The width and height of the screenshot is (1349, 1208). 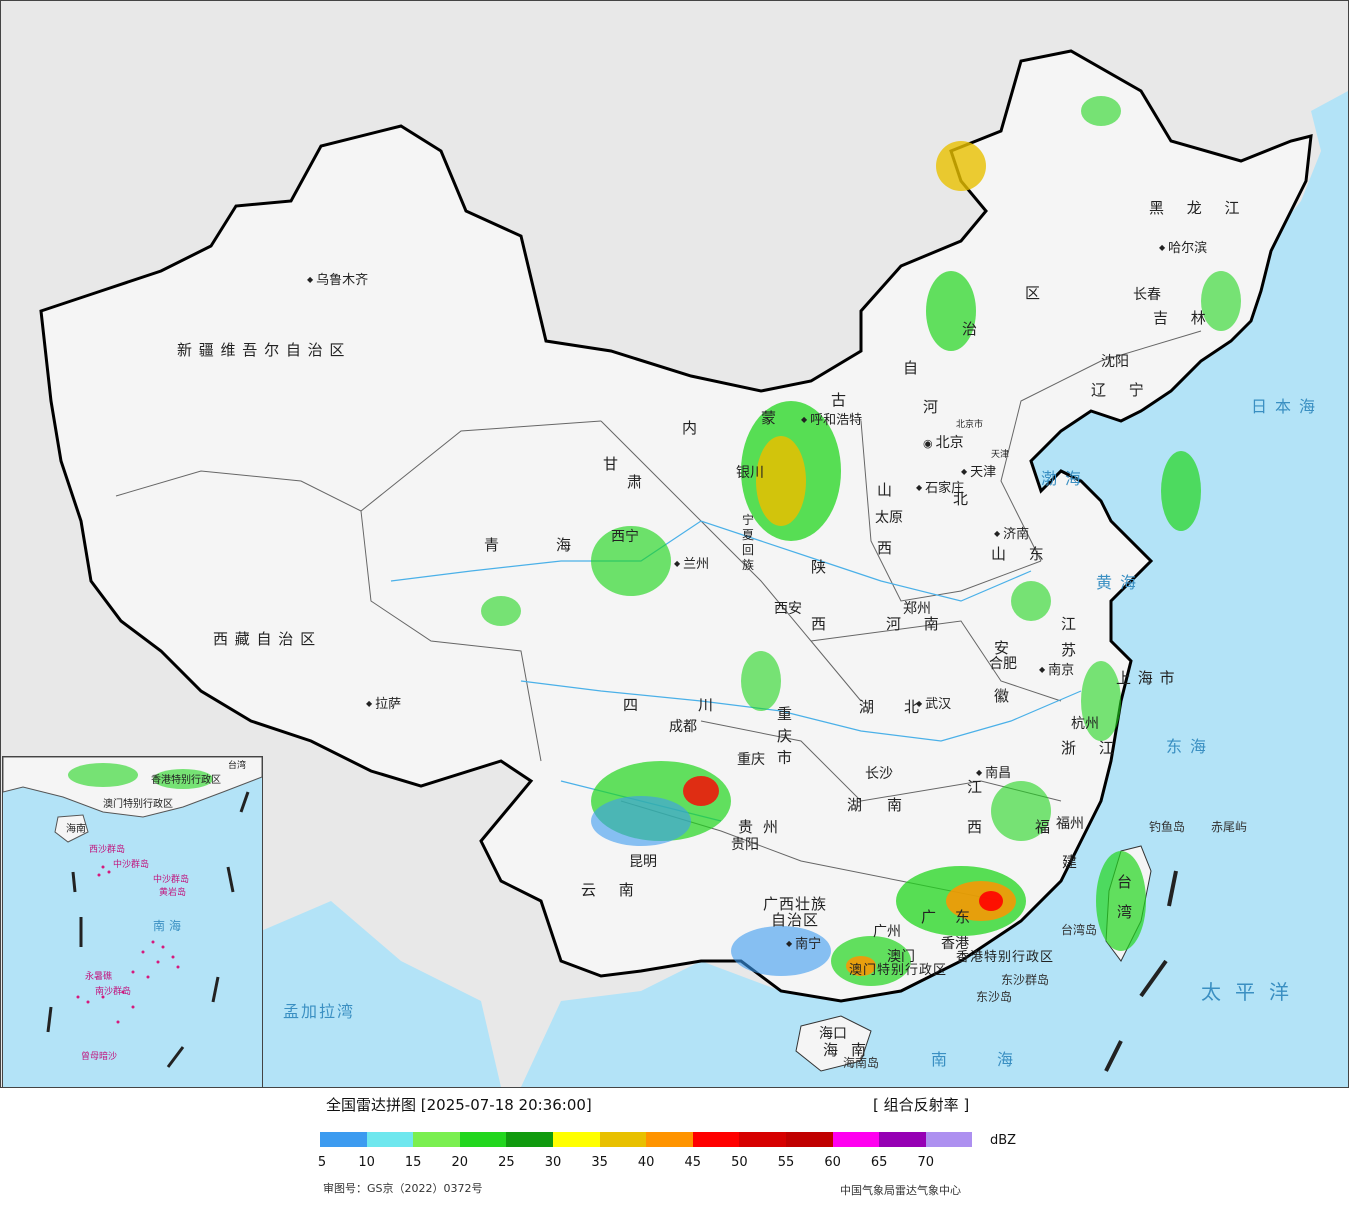 What do you see at coordinates (975, 827) in the screenshot?
I see `prov-jiangxi-2: 西` at bounding box center [975, 827].